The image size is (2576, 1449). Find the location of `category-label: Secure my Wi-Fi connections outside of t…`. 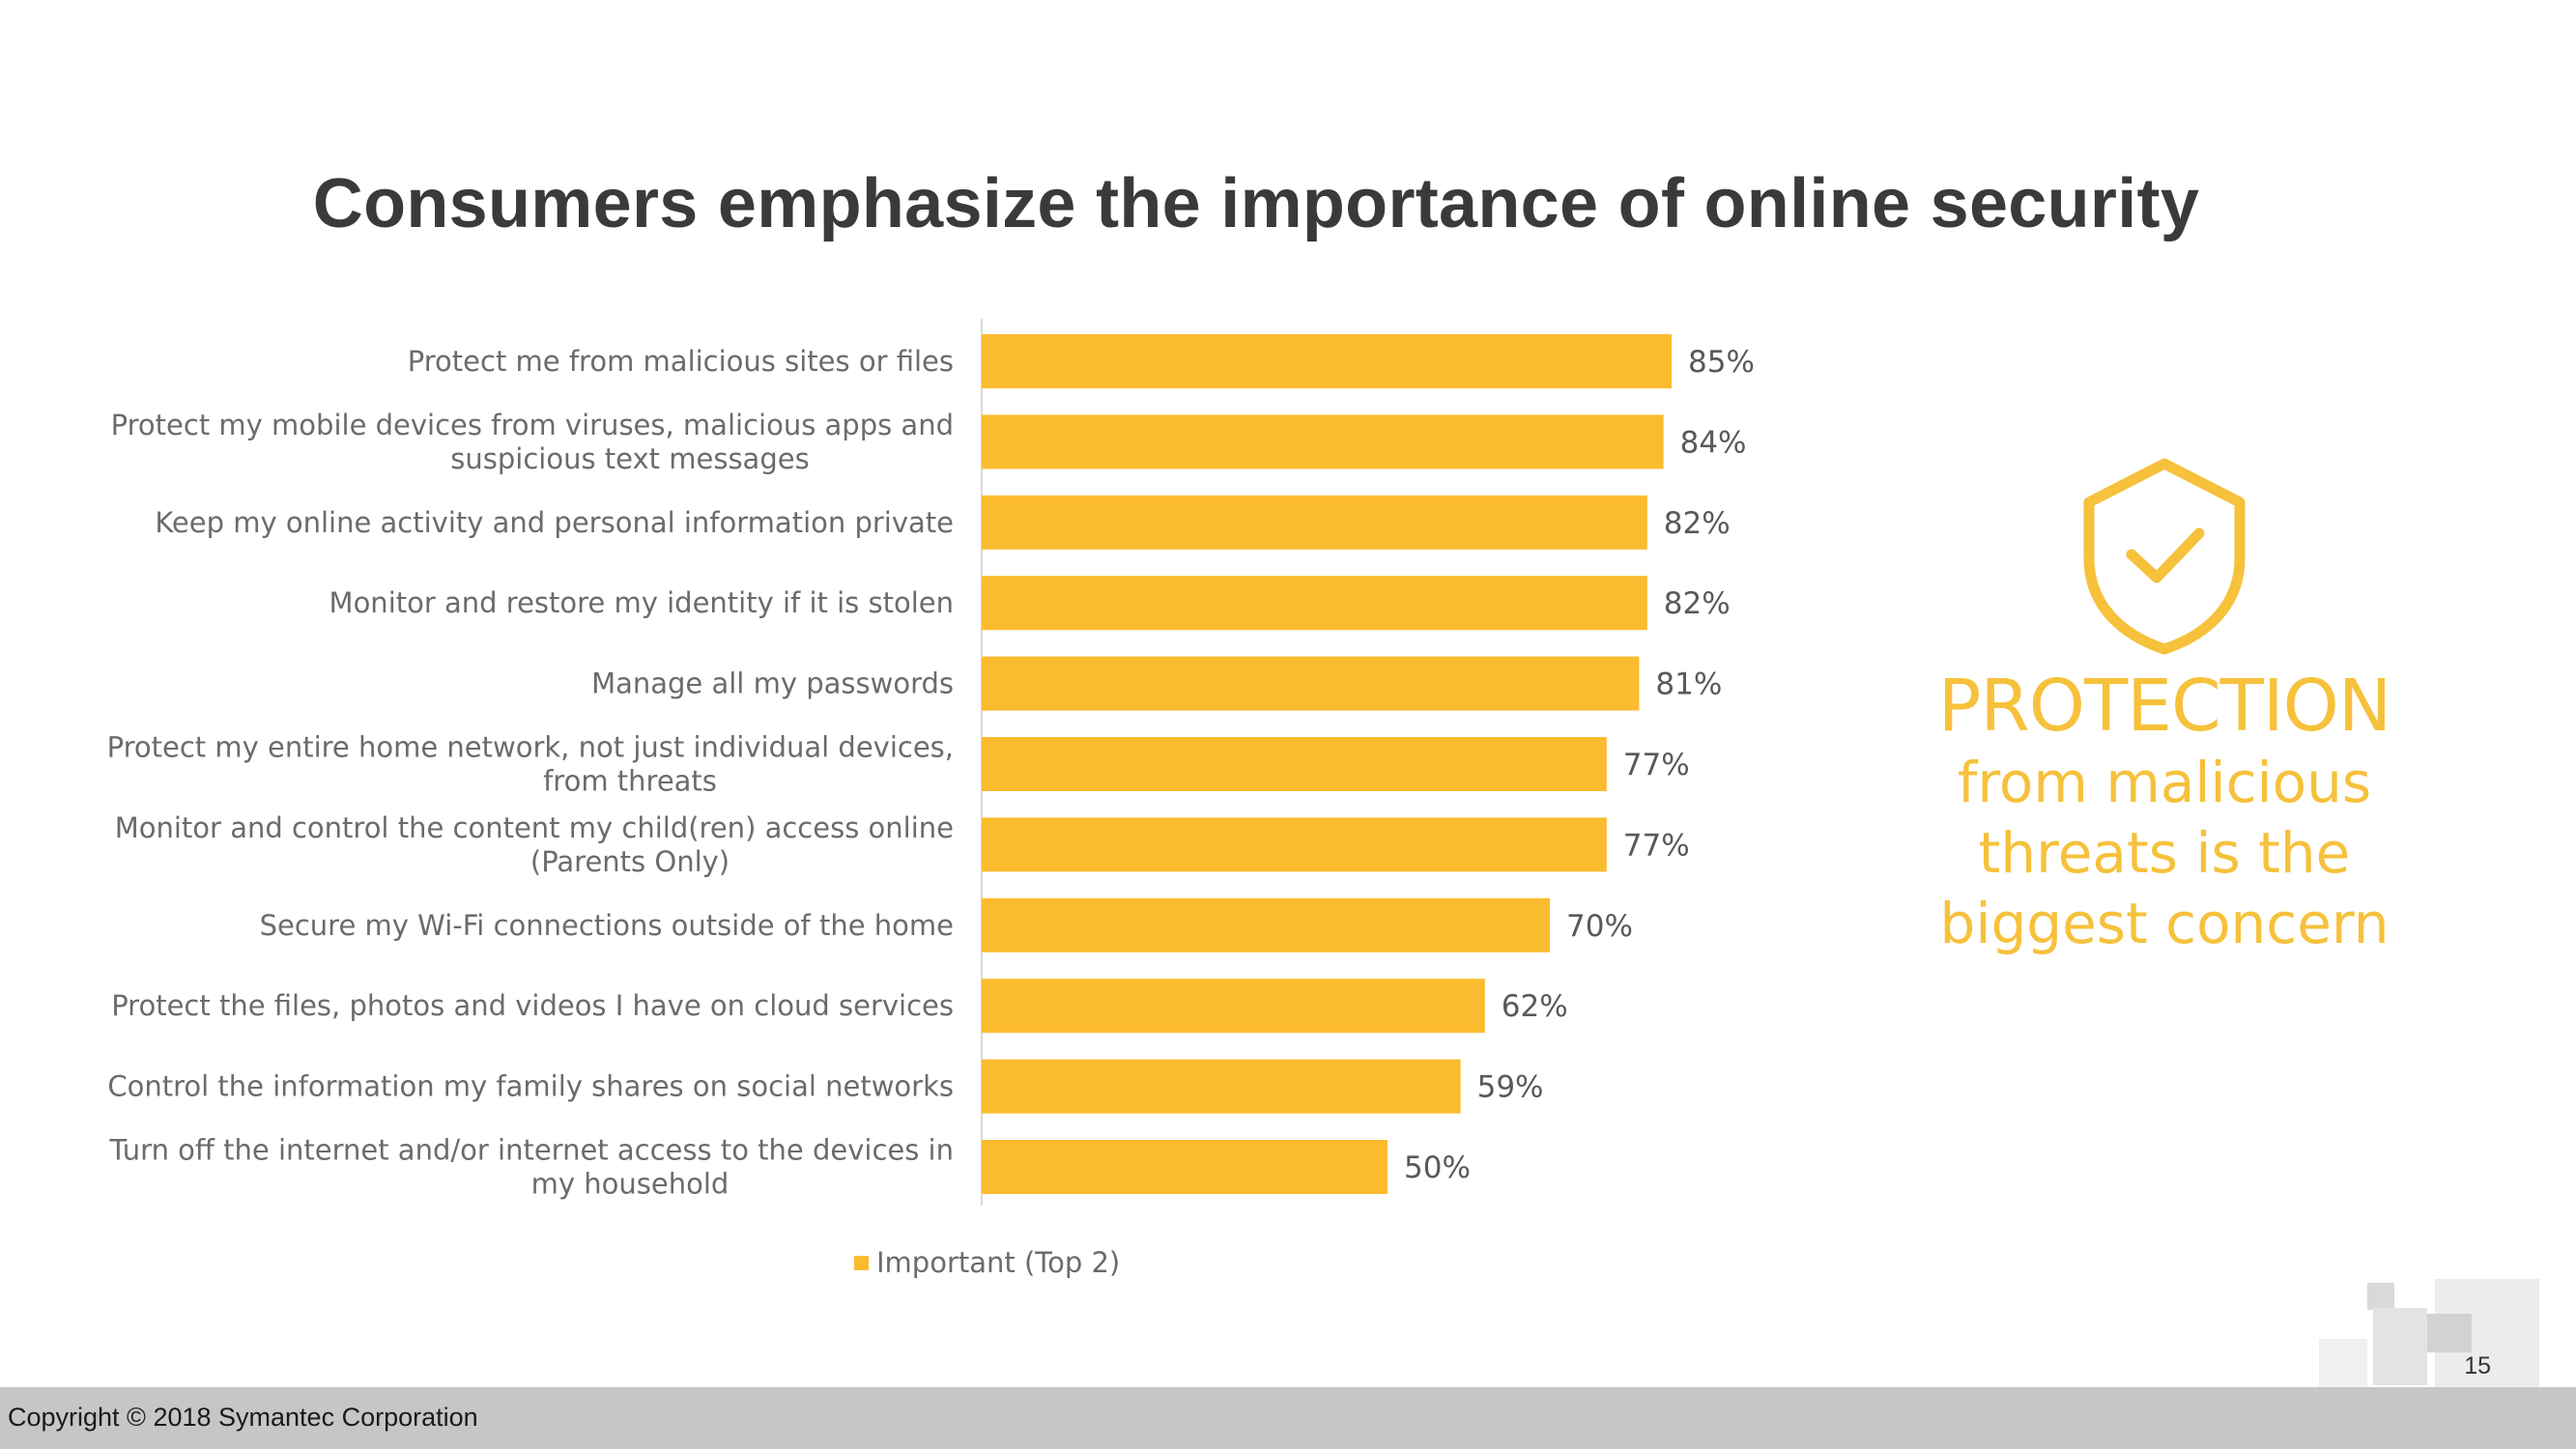

category-label: Secure my Wi-Fi connections outside of t… is located at coordinates (607, 925).